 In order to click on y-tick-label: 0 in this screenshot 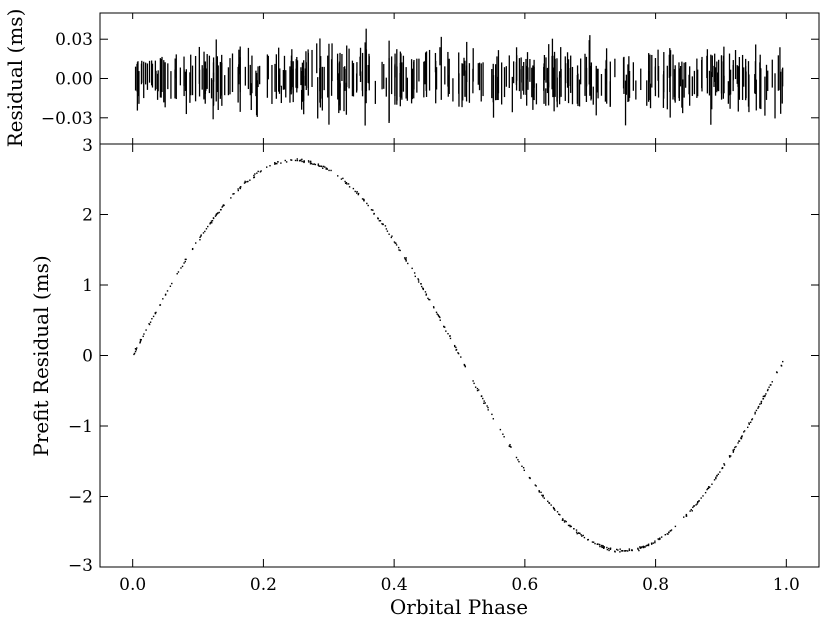, I will do `click(87, 357)`.